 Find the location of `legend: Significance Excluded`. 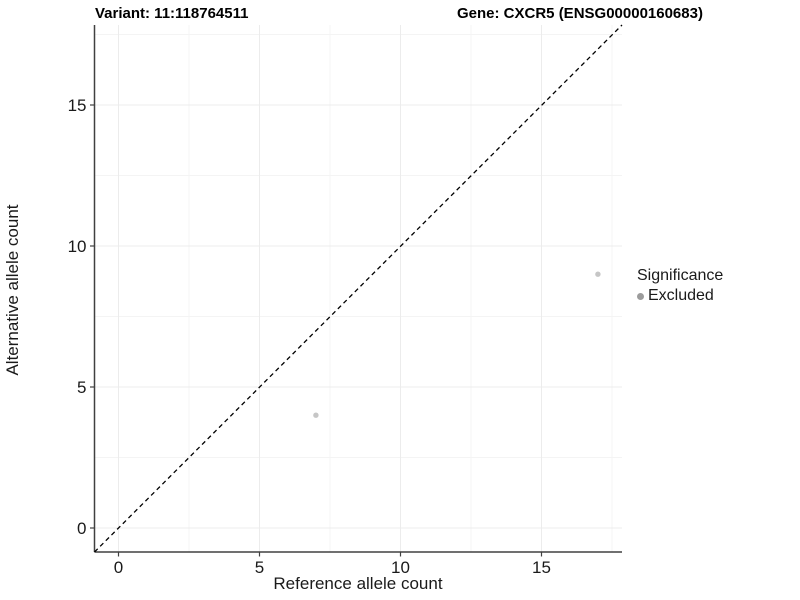

legend: Significance Excluded is located at coordinates (680, 286).